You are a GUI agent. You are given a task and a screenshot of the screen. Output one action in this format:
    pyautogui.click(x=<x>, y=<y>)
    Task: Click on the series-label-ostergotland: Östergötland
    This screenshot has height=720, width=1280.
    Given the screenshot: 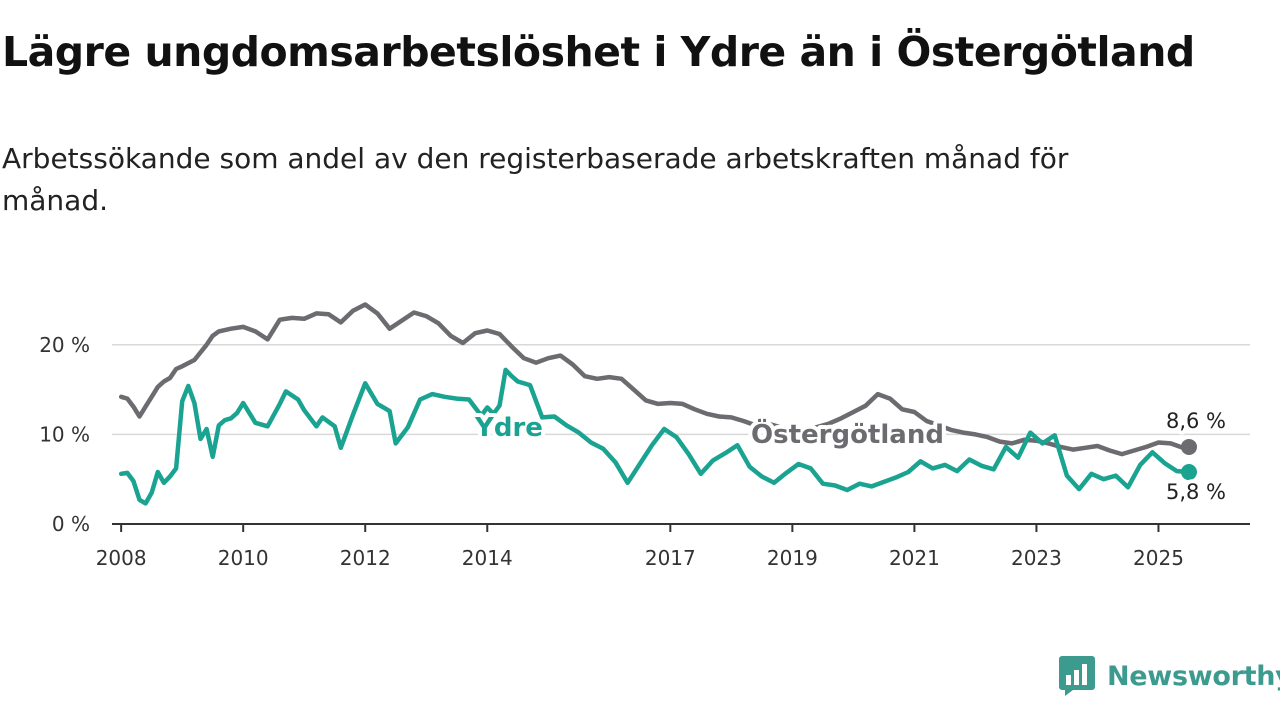 What is the action you would take?
    pyautogui.click(x=847, y=433)
    